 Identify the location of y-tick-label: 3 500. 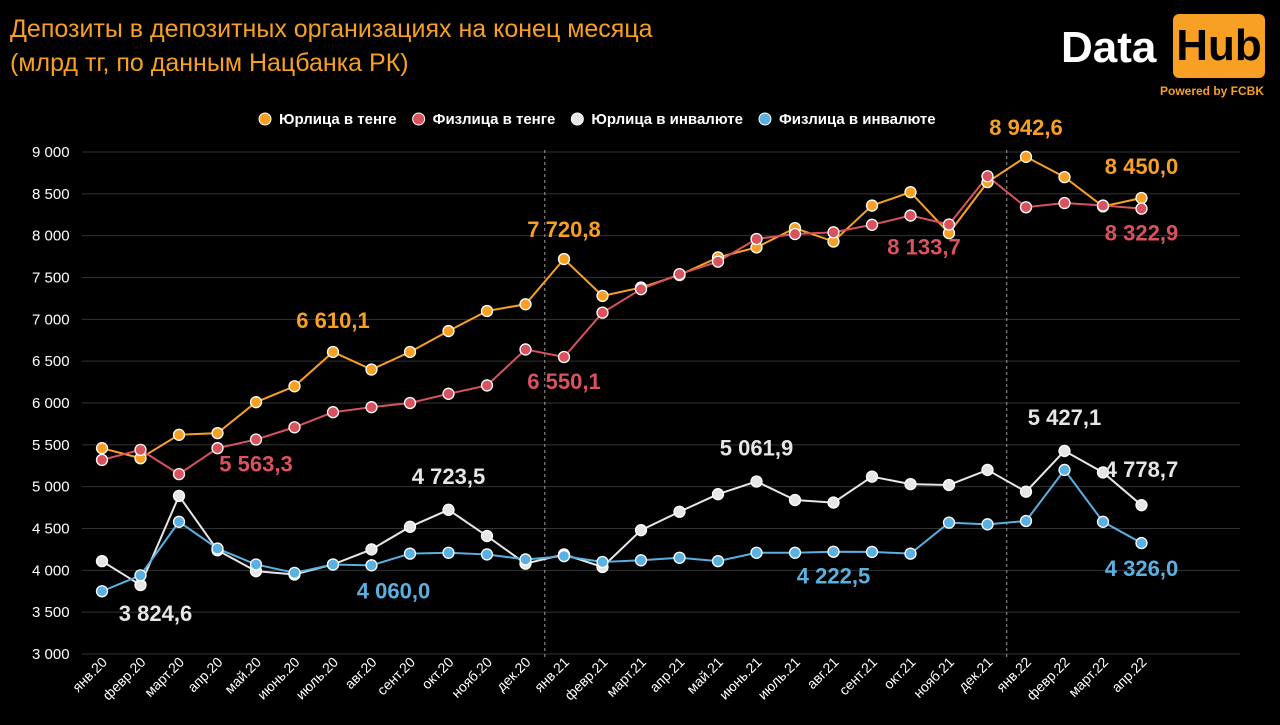
(51, 612).